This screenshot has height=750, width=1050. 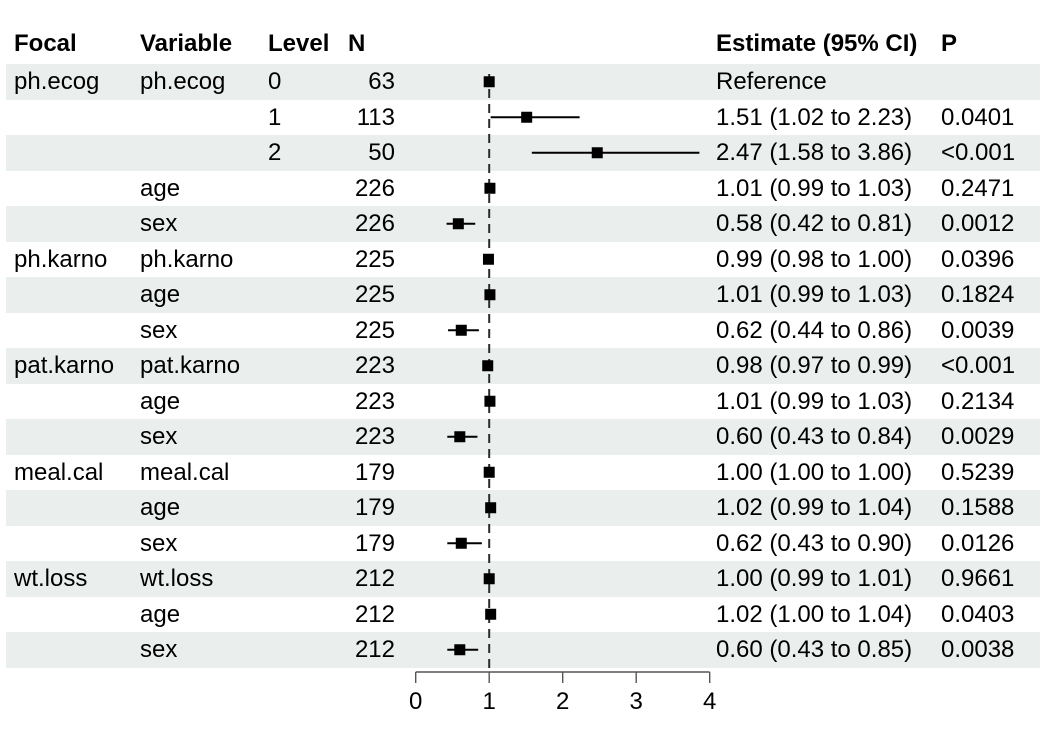 What do you see at coordinates (978, 294) in the screenshot?
I see `row-p-value: 0.1824` at bounding box center [978, 294].